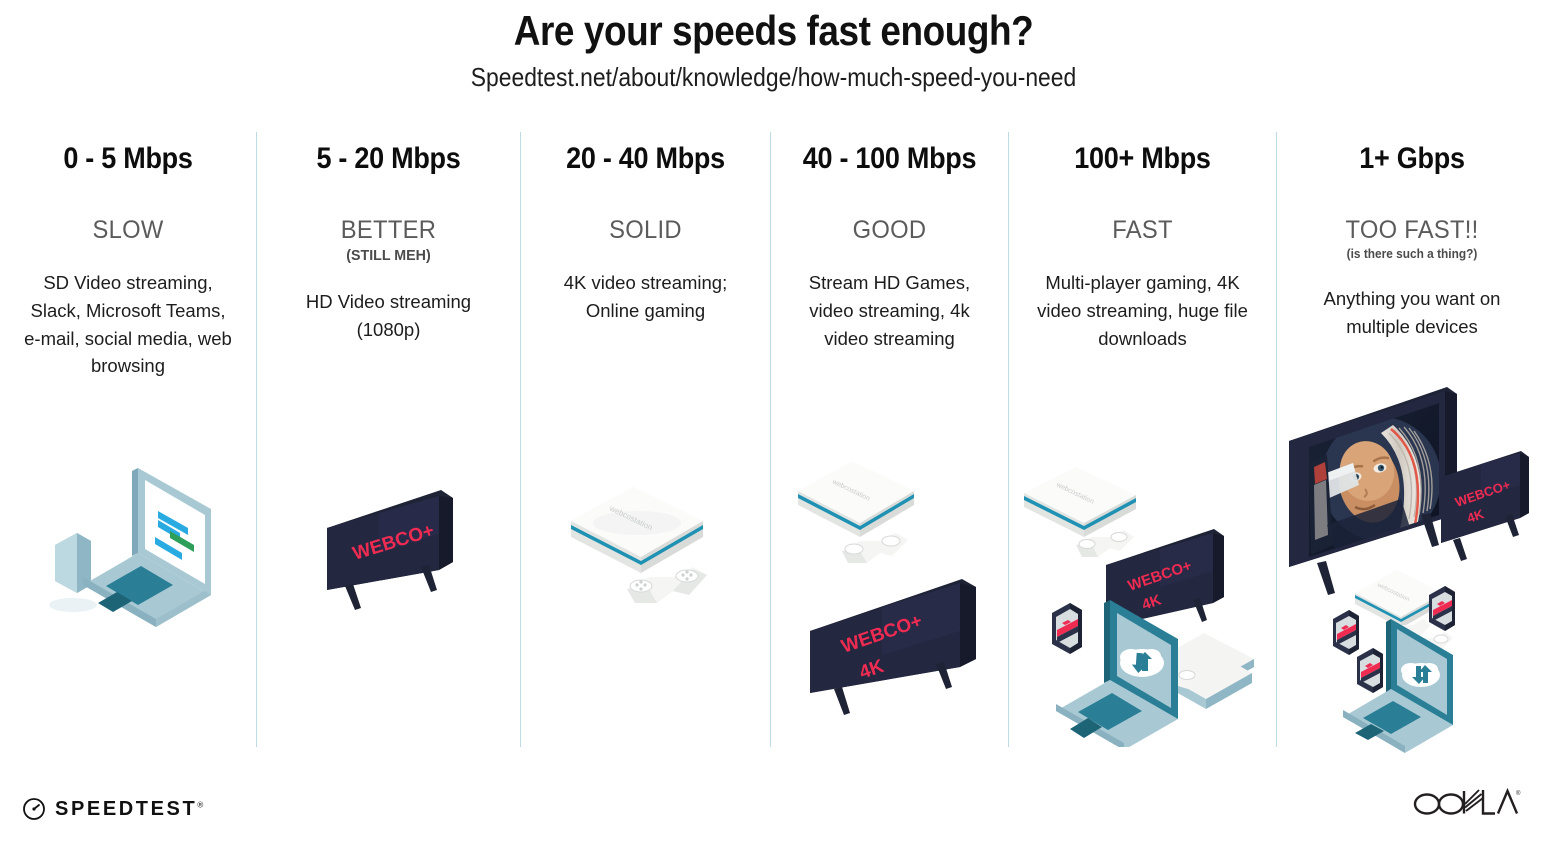 This screenshot has width=1547, height=843. Describe the element at coordinates (126, 808) in the screenshot. I see `speedtest-wordmark-text: SPEEDTEST` at that location.